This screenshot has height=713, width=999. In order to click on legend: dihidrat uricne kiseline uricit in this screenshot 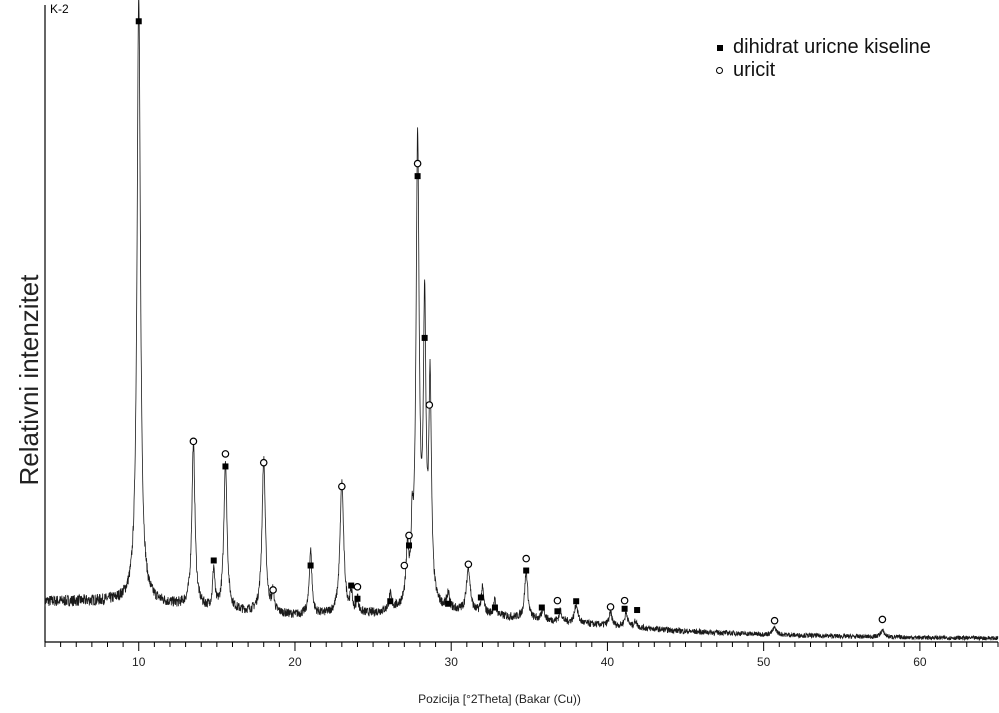, I will do `click(821, 59)`.